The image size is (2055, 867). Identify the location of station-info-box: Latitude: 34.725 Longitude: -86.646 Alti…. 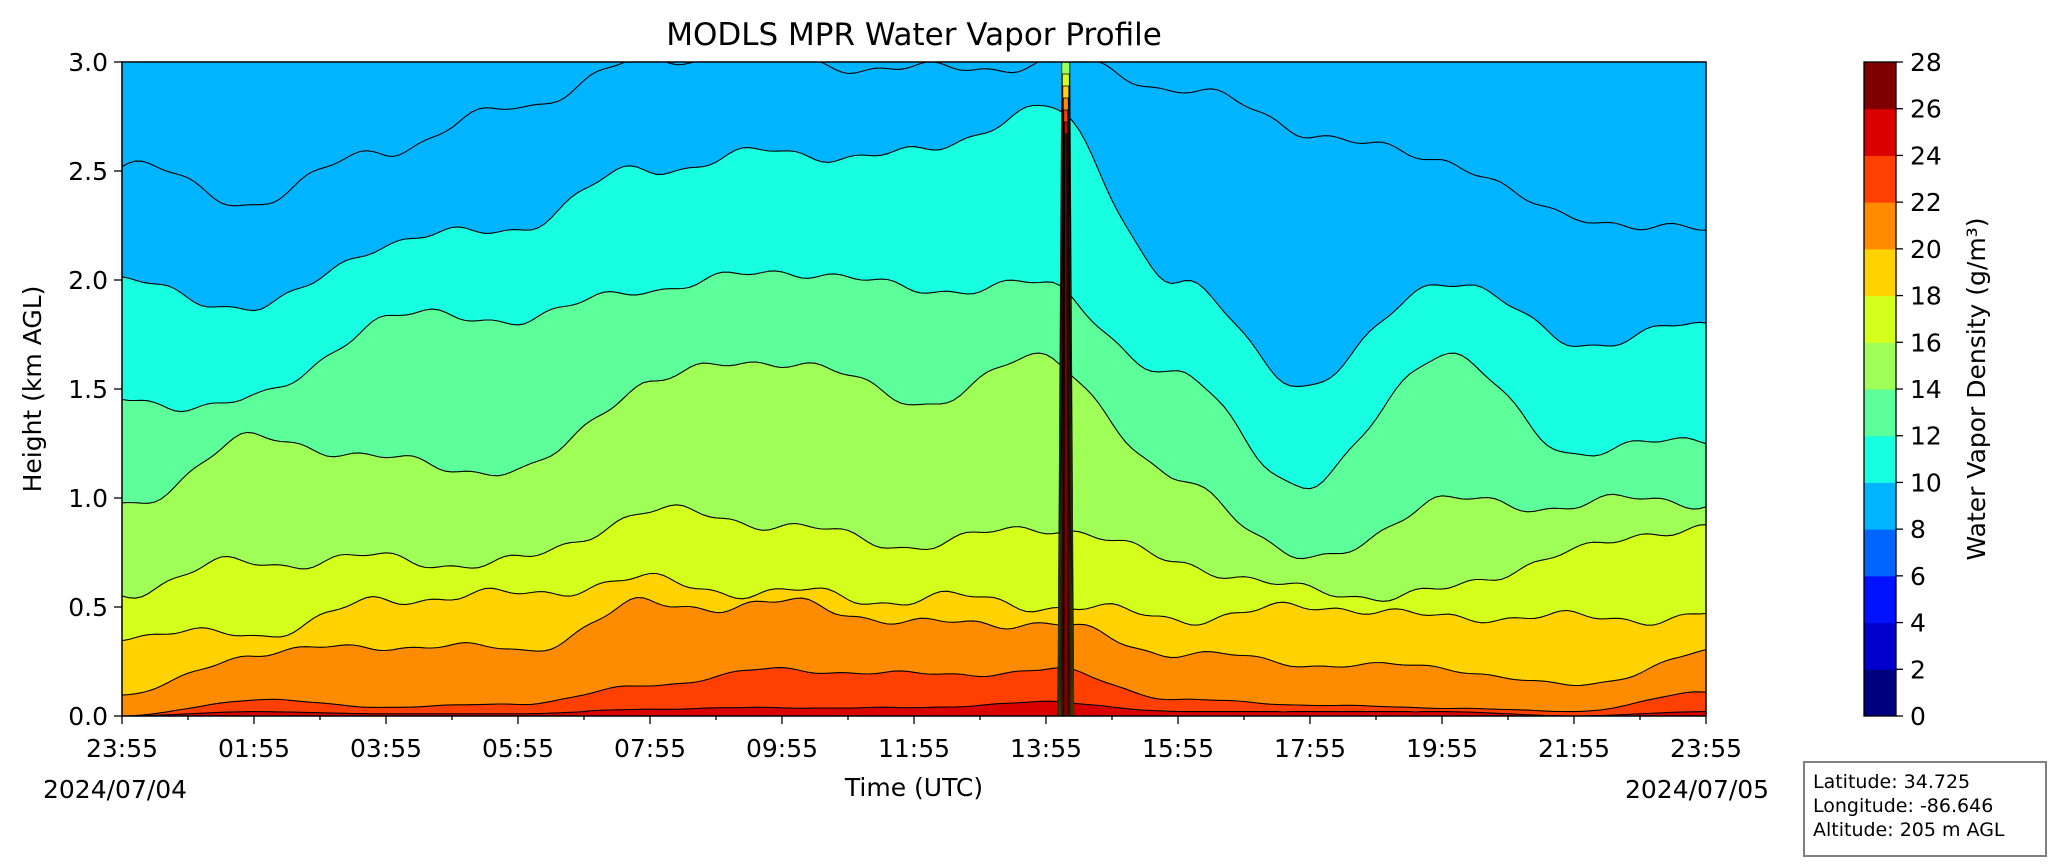
(1925, 809).